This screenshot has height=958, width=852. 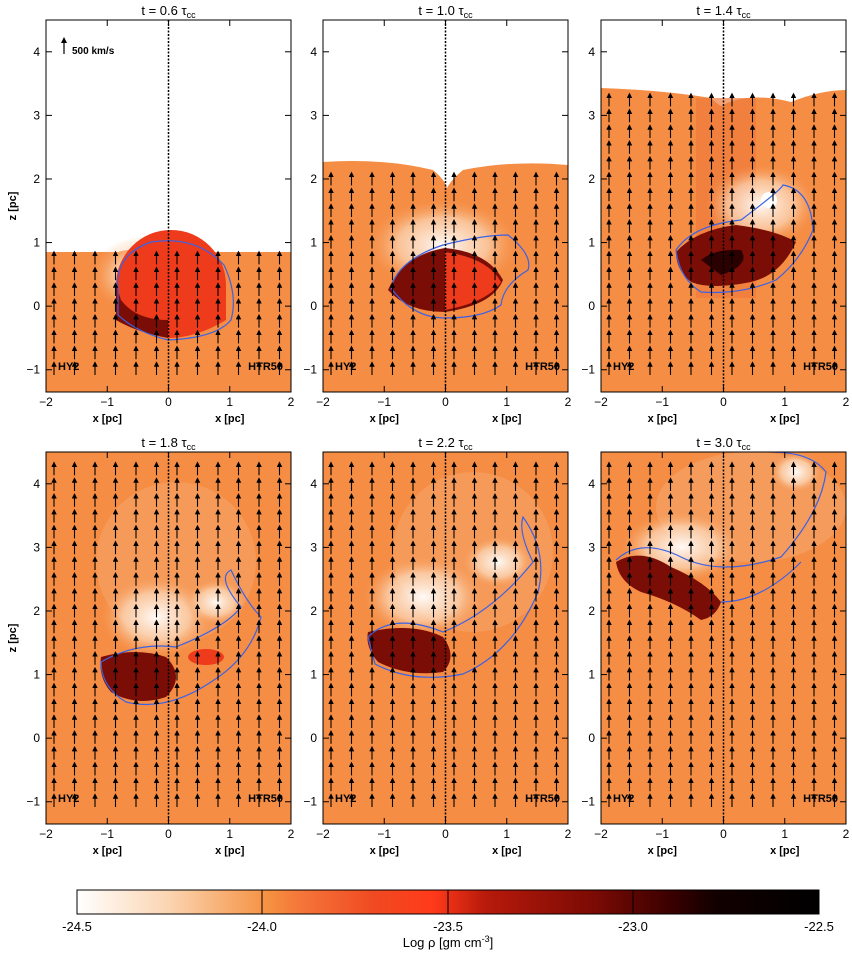 What do you see at coordinates (633, 926) in the screenshot?
I see `colorbar-tick-label: -23.0` at bounding box center [633, 926].